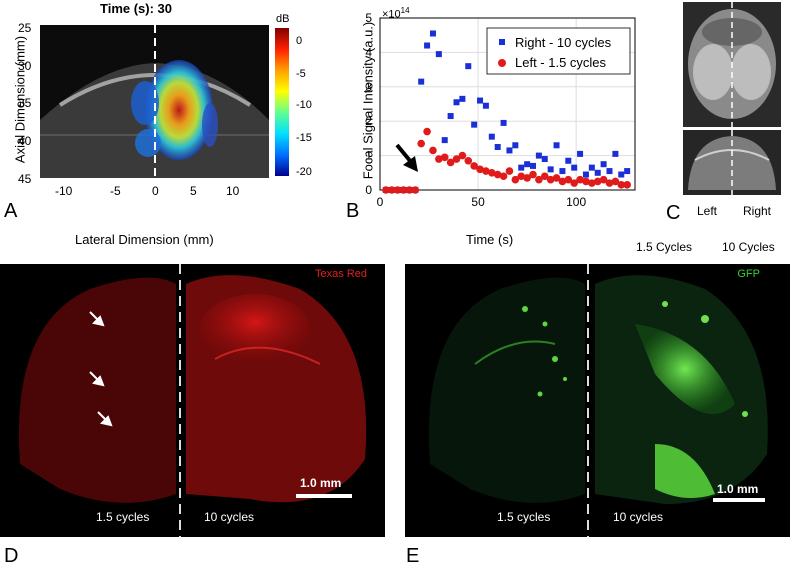 Image resolution: width=800 pixels, height=571 pixels. What do you see at coordinates (101, 369) in the screenshot?
I see `arrow-icon` at bounding box center [101, 369].